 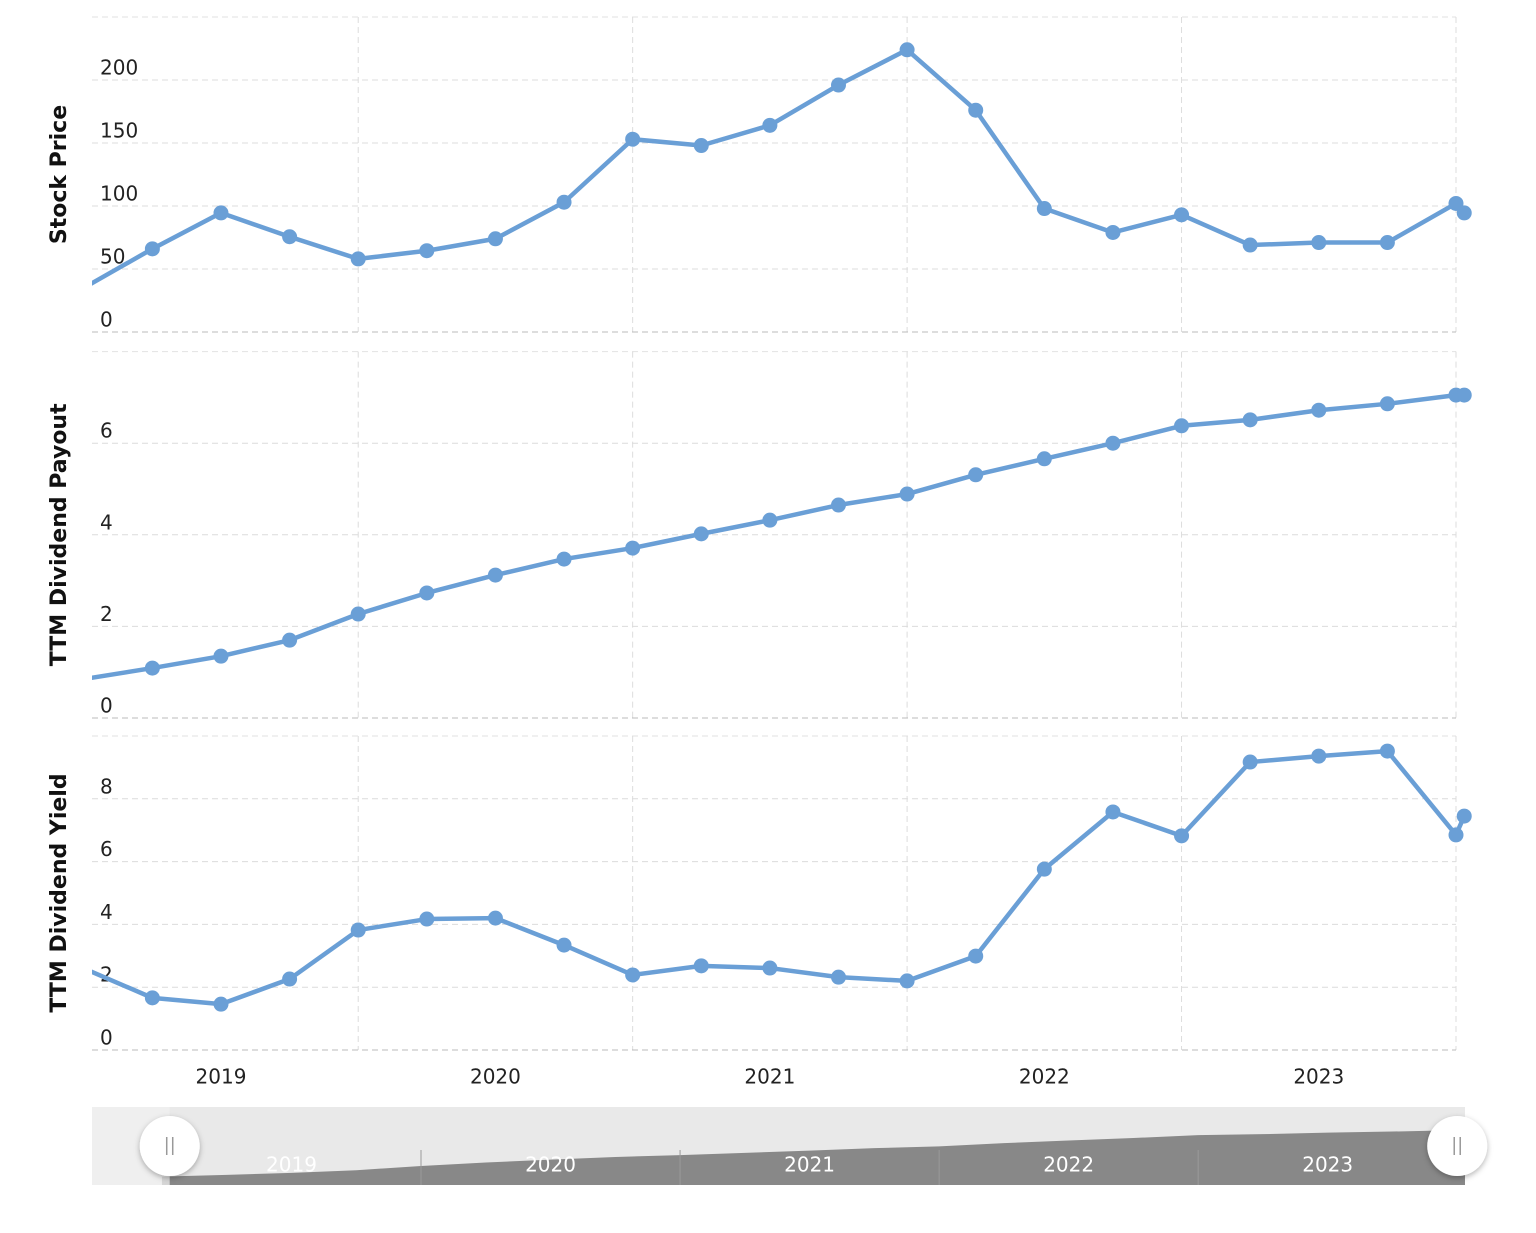 I want to click on x-tick-label: 2020, so click(x=495, y=1077).